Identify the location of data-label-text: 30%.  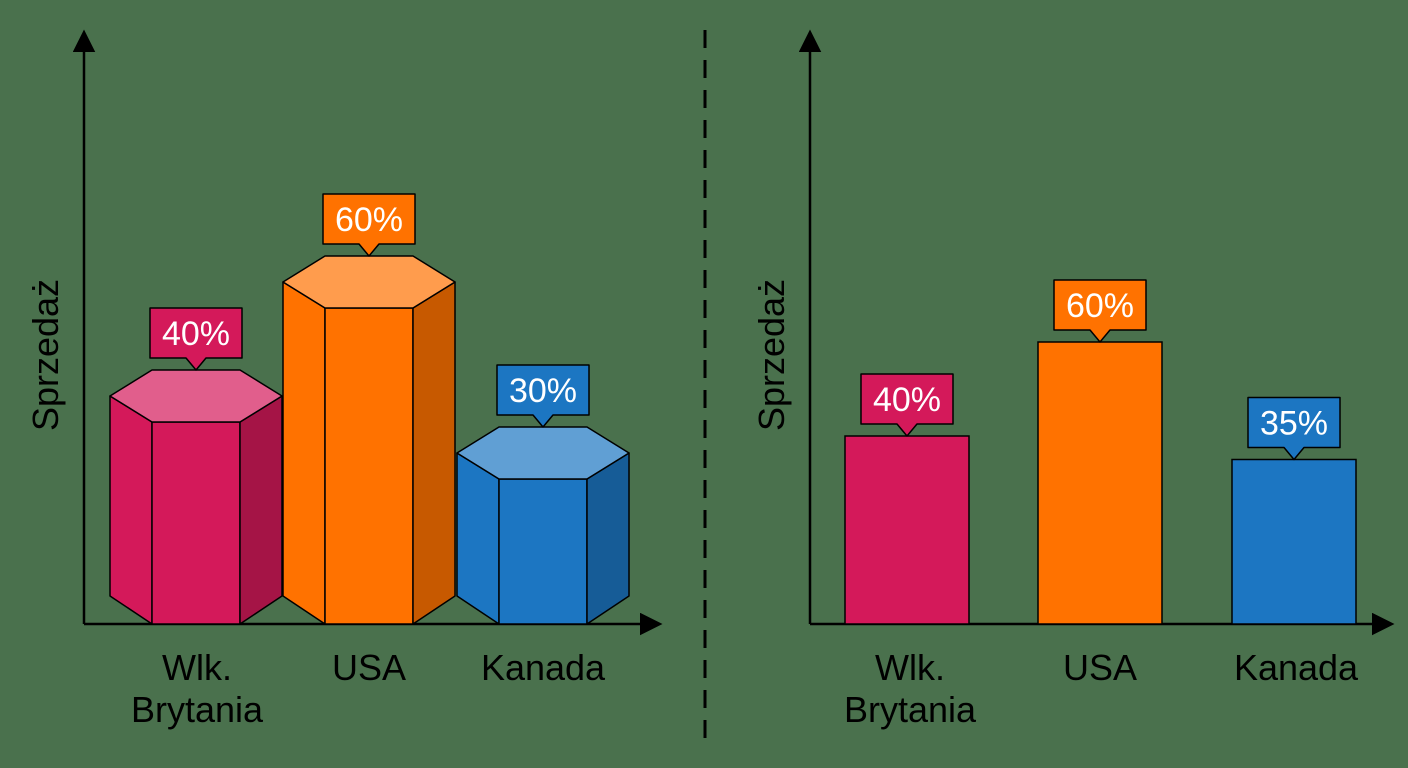
(543, 391).